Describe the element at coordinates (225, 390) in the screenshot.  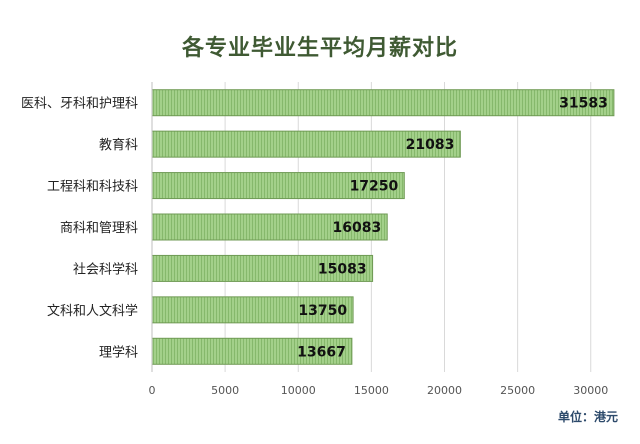
I see `x-tick-label: 5000` at that location.